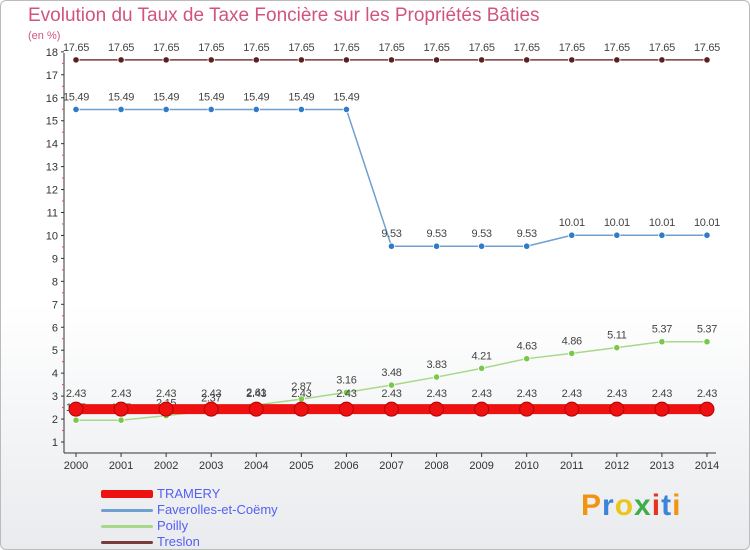  What do you see at coordinates (662, 466) in the screenshot?
I see `x-tick-label-2013: 2013` at bounding box center [662, 466].